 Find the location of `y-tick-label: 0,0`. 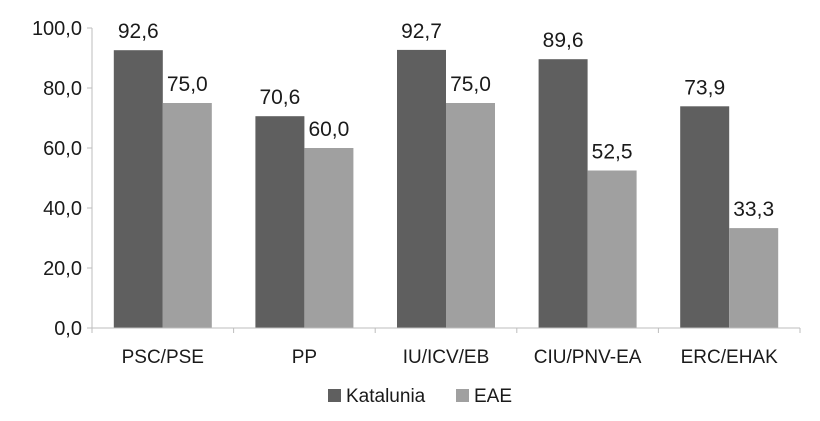

y-tick-label: 0,0 is located at coordinates (68, 329).